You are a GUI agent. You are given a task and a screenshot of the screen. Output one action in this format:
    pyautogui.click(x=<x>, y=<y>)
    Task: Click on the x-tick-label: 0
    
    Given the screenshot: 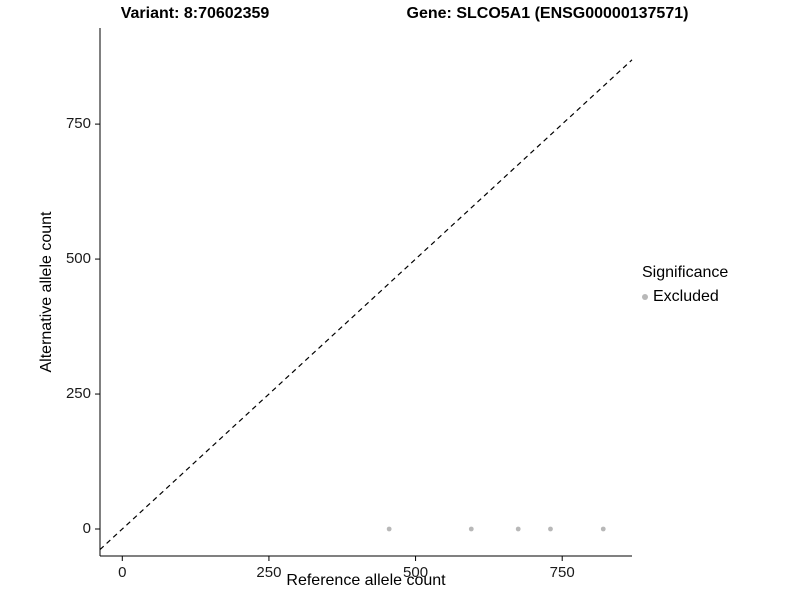 What is the action you would take?
    pyautogui.click(x=122, y=572)
    